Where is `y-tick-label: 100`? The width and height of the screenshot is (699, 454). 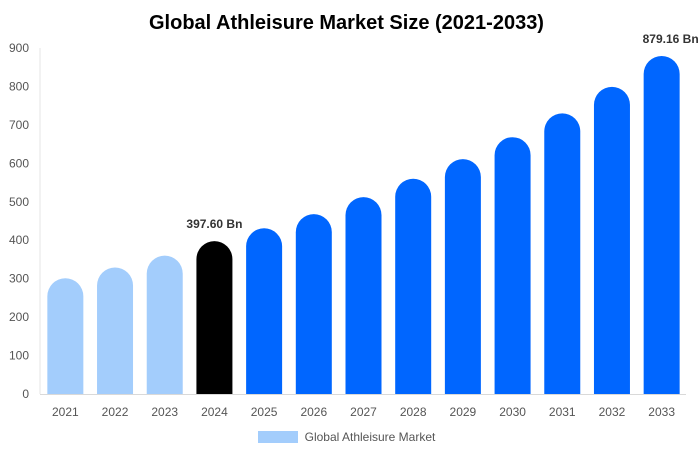
y-tick-label: 100 is located at coordinates (19, 356).